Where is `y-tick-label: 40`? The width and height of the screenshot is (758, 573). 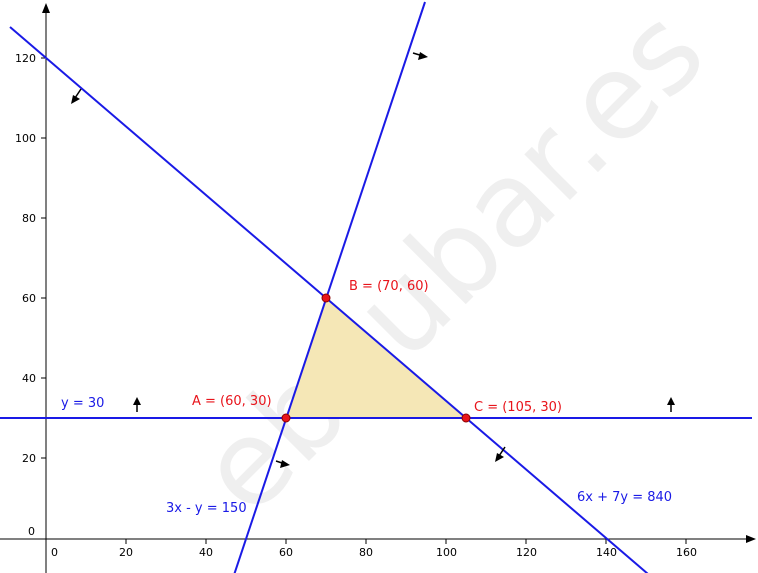 y-tick-label: 40 is located at coordinates (29, 378).